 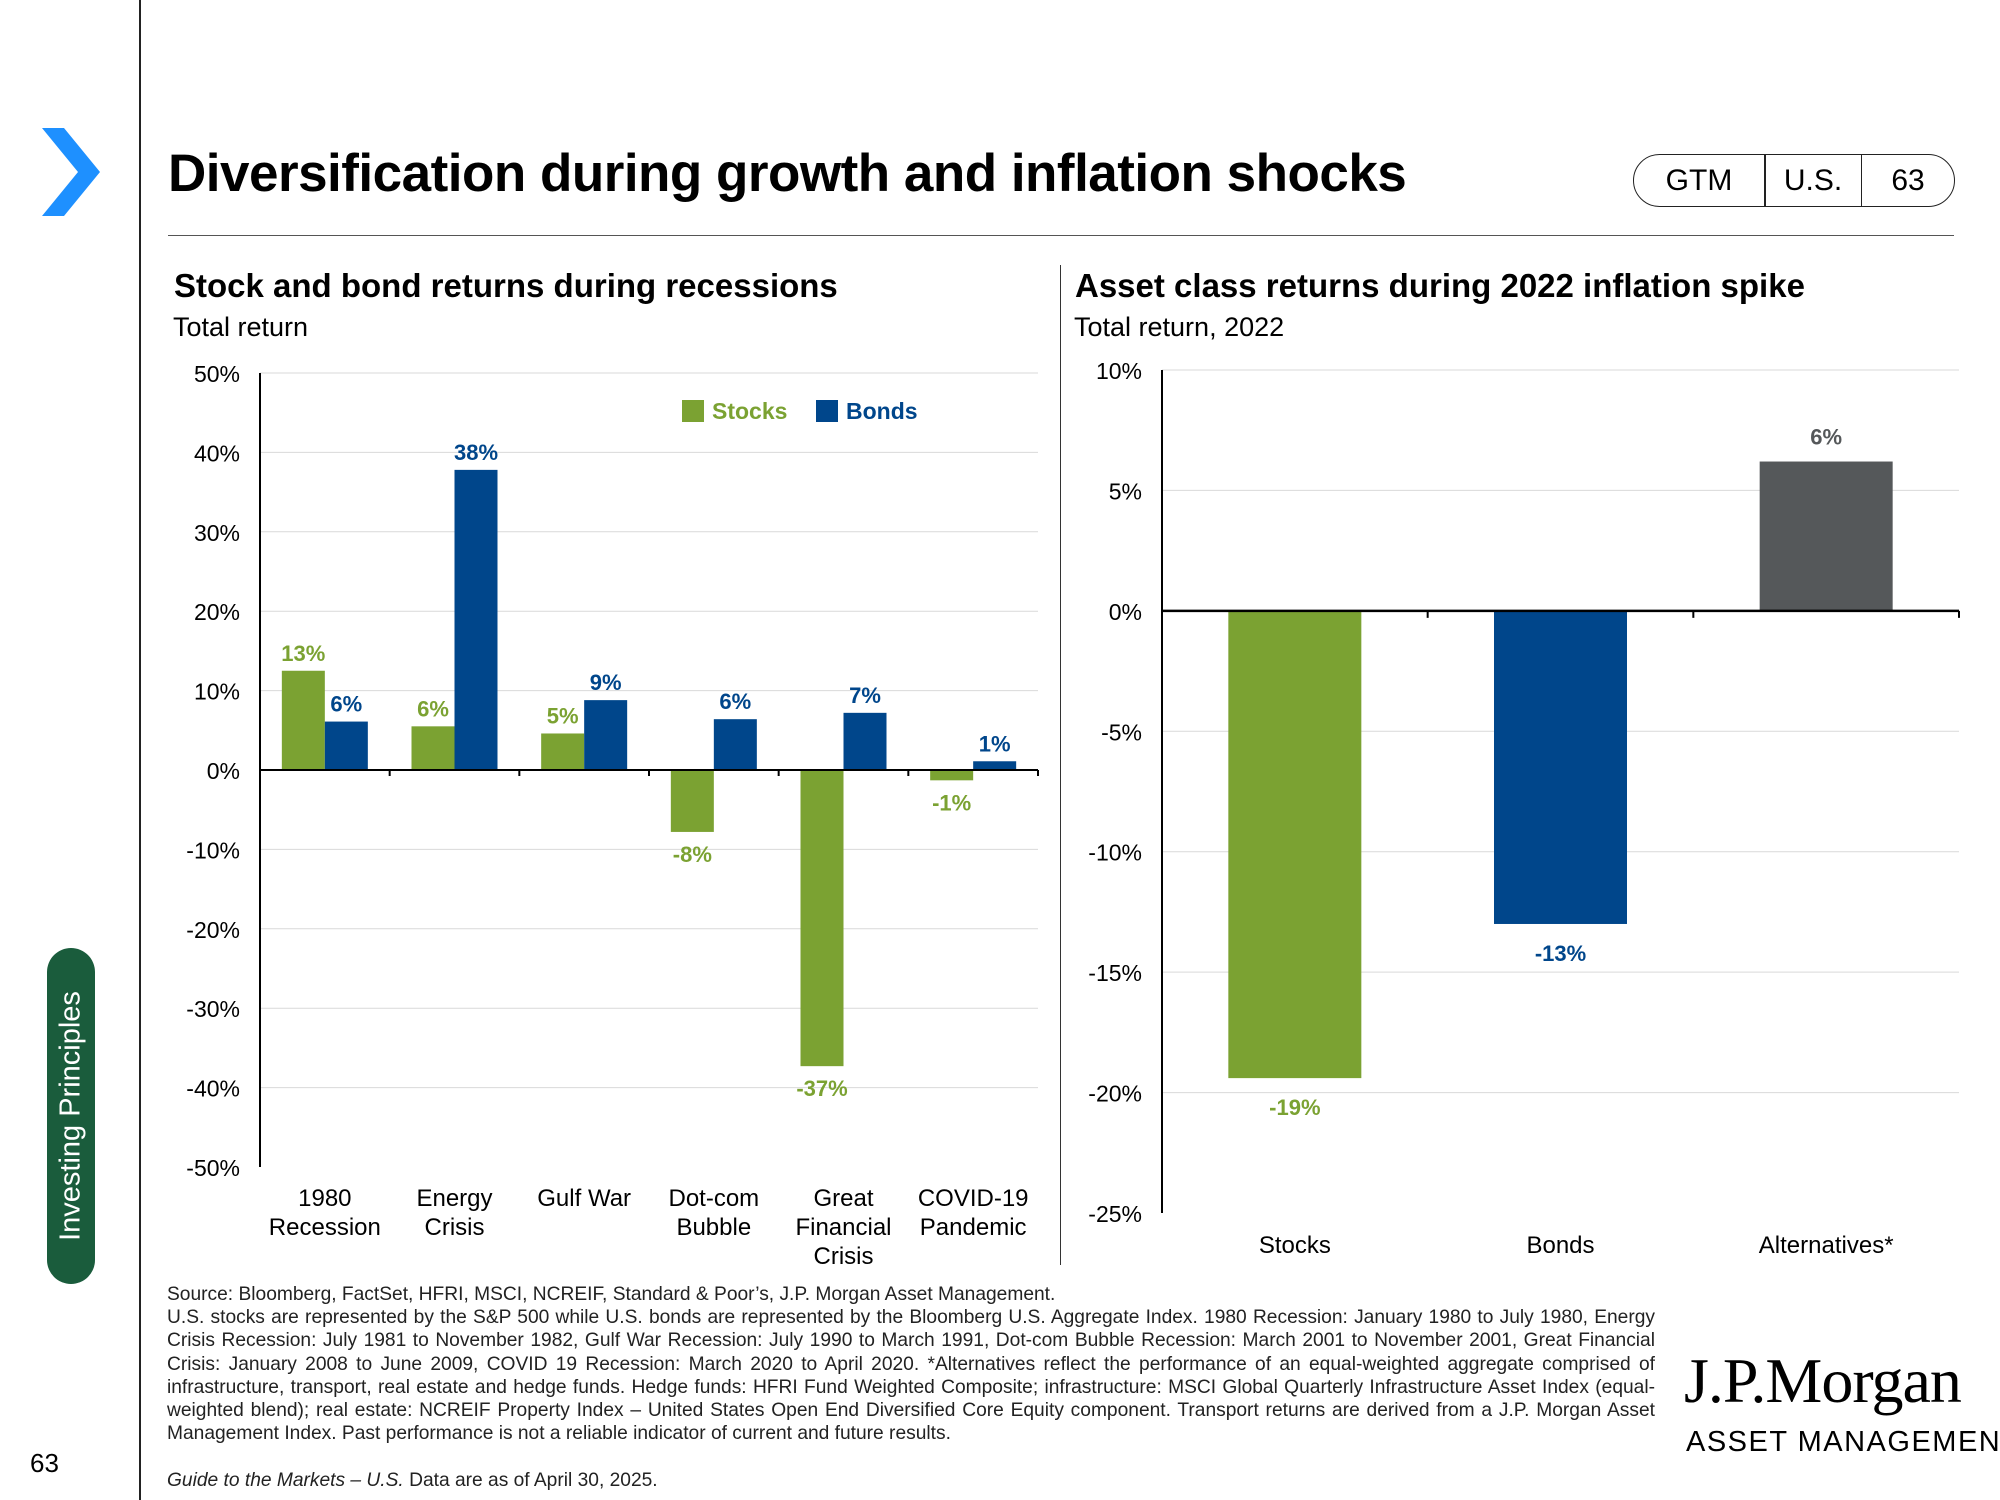 I want to click on section-tab, so click(x=71, y=1116).